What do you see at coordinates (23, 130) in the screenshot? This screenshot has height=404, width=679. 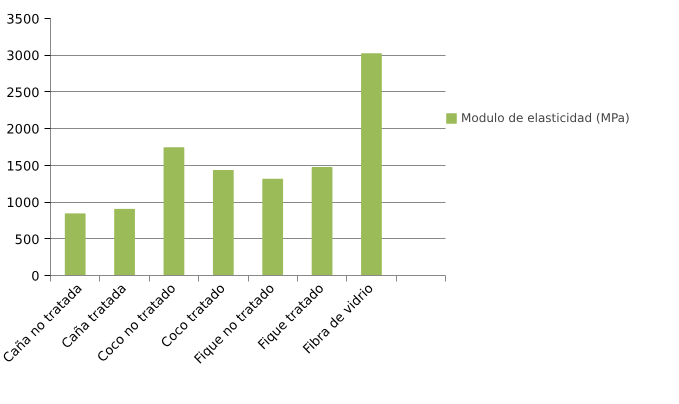 I see `y-tick-label: 2000` at bounding box center [23, 130].